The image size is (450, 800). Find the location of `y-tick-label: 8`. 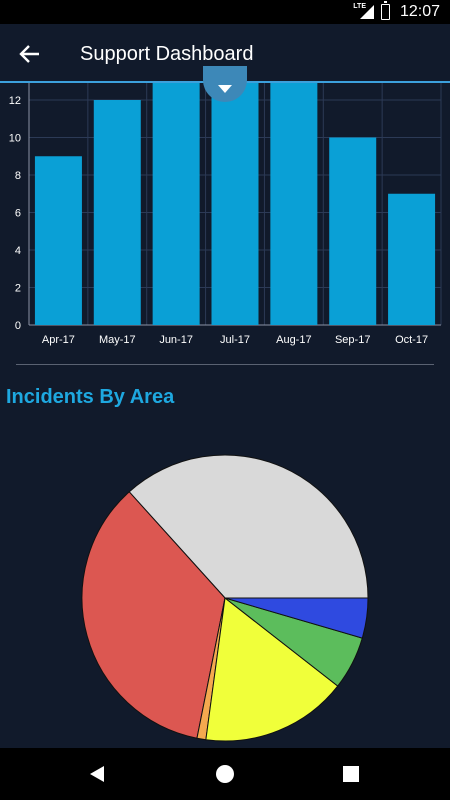

y-tick-label: 8 is located at coordinates (18, 176).